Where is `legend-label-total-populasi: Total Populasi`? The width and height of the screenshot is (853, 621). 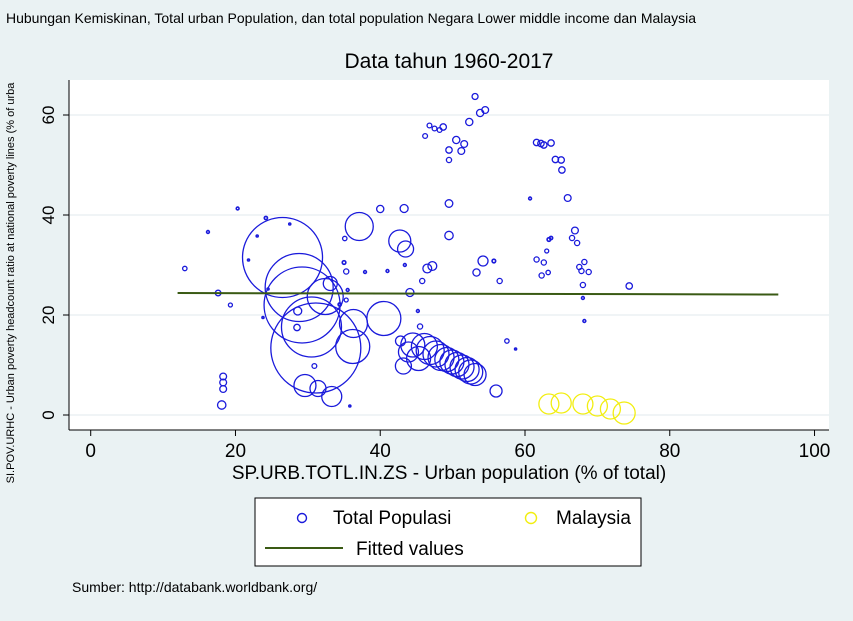 legend-label-total-populasi: Total Populasi is located at coordinates (392, 518).